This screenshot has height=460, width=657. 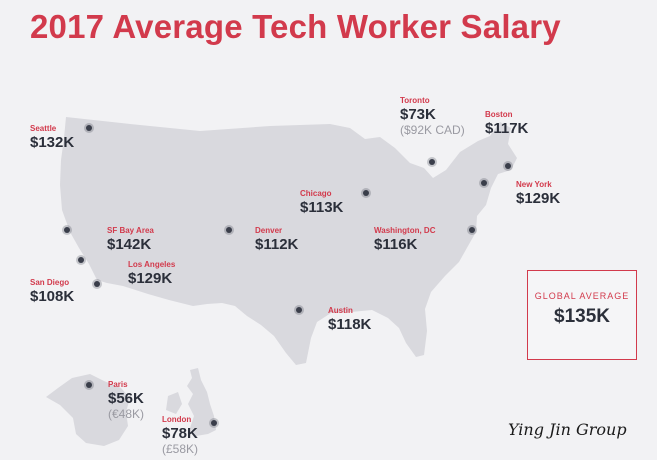 I want to click on city-name: Toronto, so click(x=415, y=100).